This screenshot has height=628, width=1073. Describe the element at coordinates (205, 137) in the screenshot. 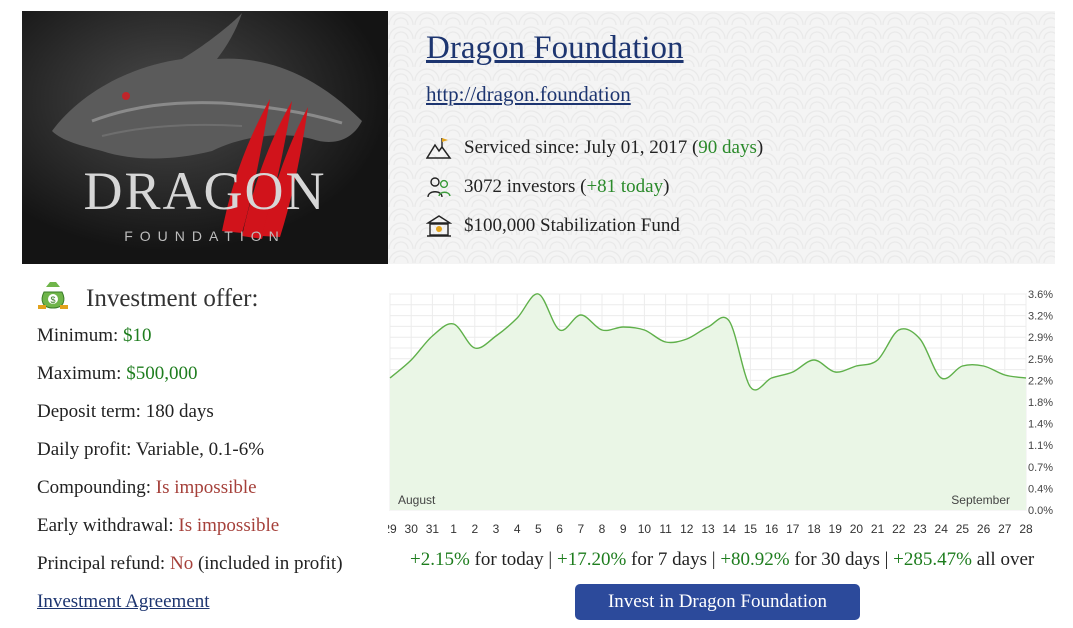

I see `dragon-logo: DRAGON FOUNDATION` at that location.